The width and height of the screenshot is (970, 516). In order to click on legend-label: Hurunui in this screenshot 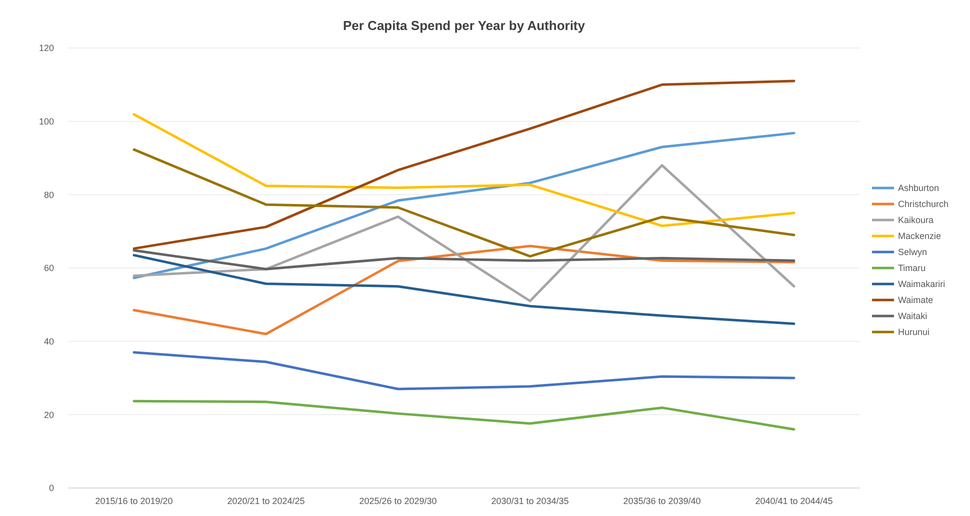, I will do `click(914, 332)`.